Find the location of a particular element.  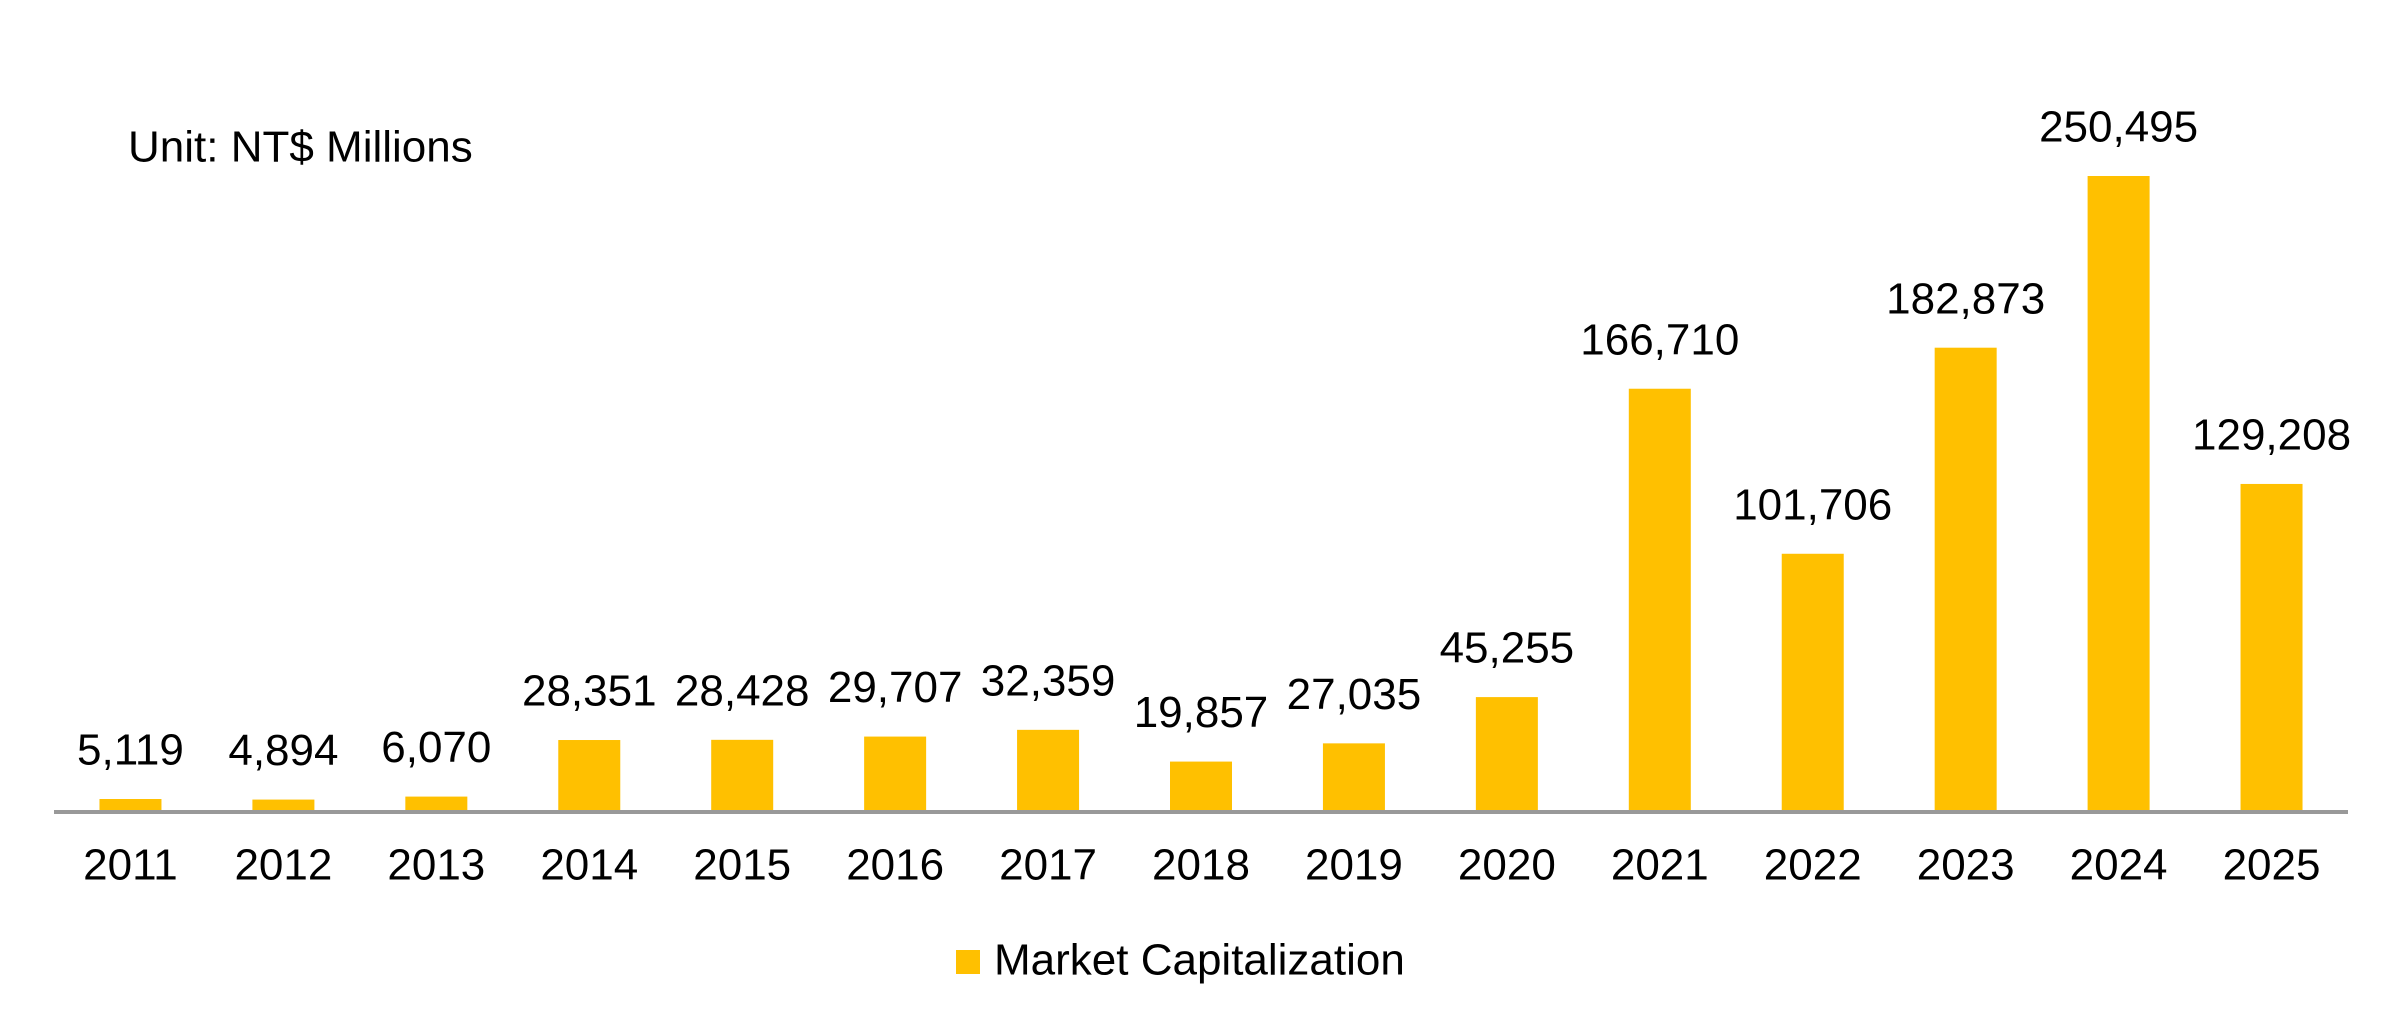

value-label: 5,119 is located at coordinates (130, 750).